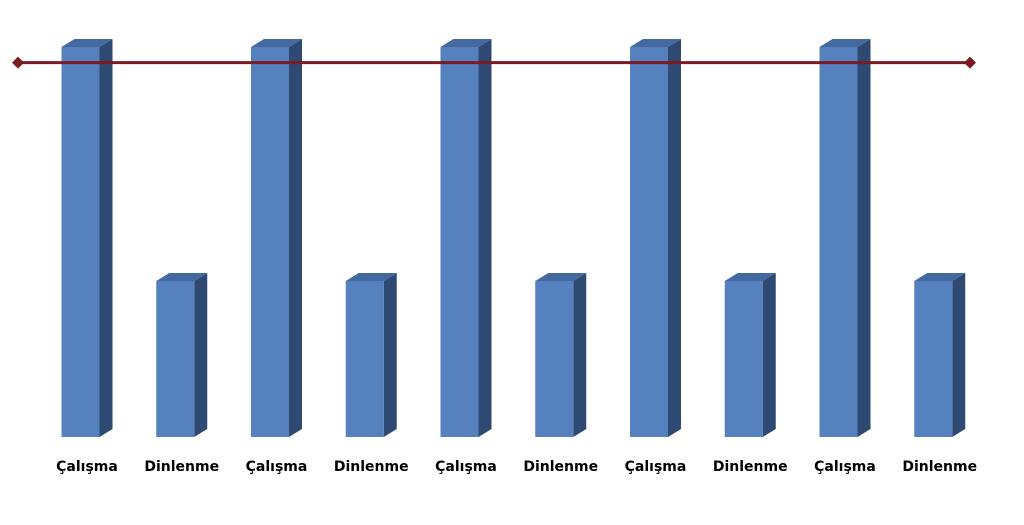 The width and height of the screenshot is (1024, 525). What do you see at coordinates (494, 62) in the screenshot?
I see `reference-line-group` at bounding box center [494, 62].